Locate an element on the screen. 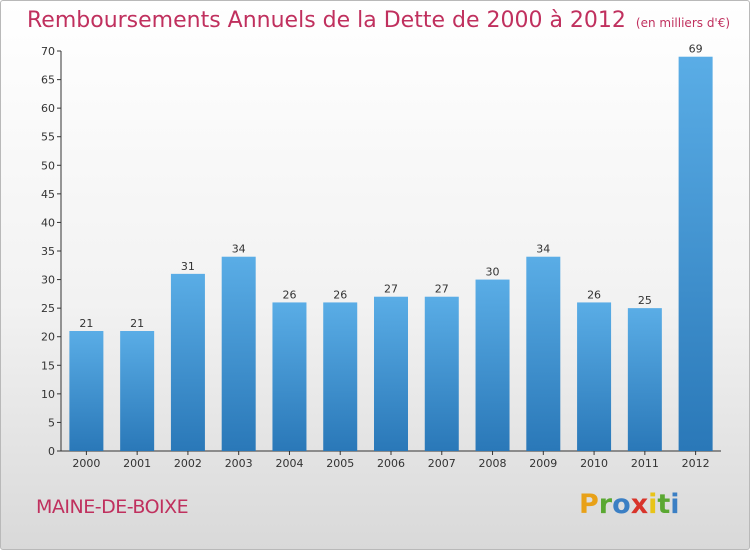 The width and height of the screenshot is (750, 550). y-tick-label: 40 is located at coordinates (48, 222).